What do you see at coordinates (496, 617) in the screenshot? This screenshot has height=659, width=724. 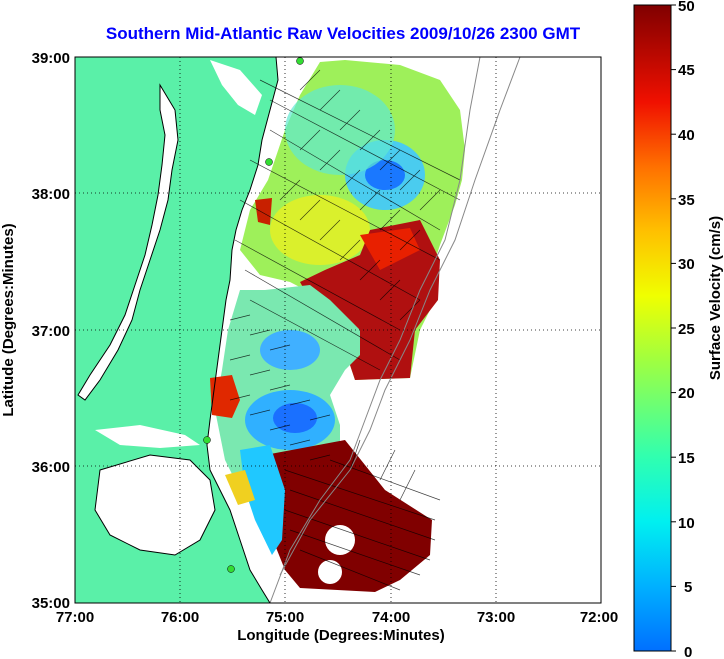 I see `x-tick-label: 73:00` at bounding box center [496, 617].